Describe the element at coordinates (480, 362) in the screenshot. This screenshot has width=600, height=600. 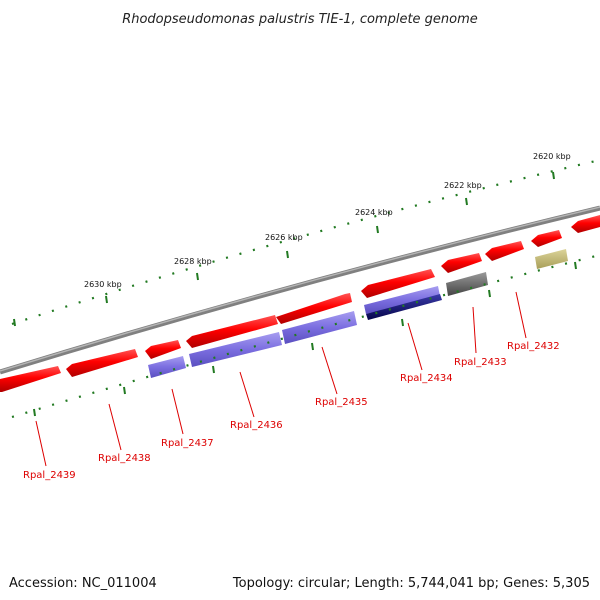
I see `gene-label: Rpal_2433` at that location.